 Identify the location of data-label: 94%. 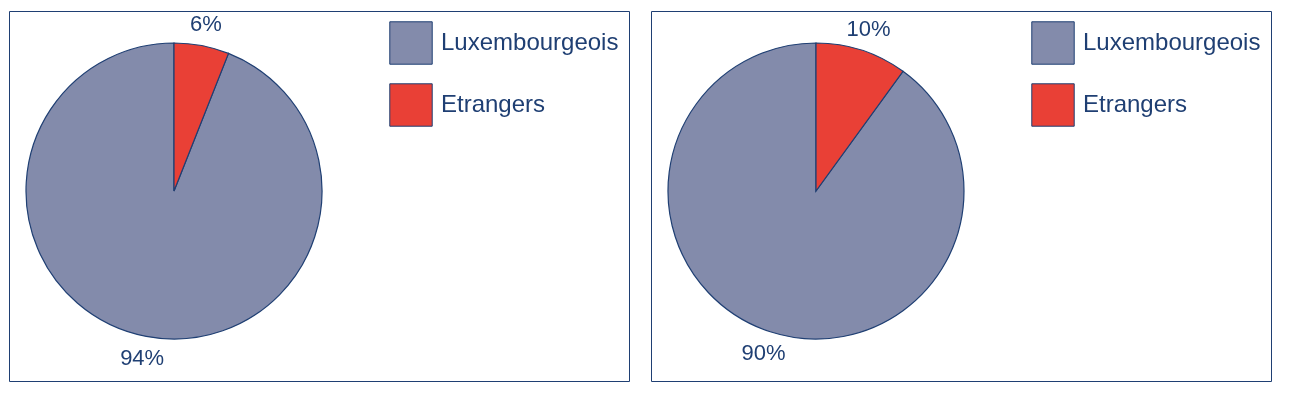
(142, 357).